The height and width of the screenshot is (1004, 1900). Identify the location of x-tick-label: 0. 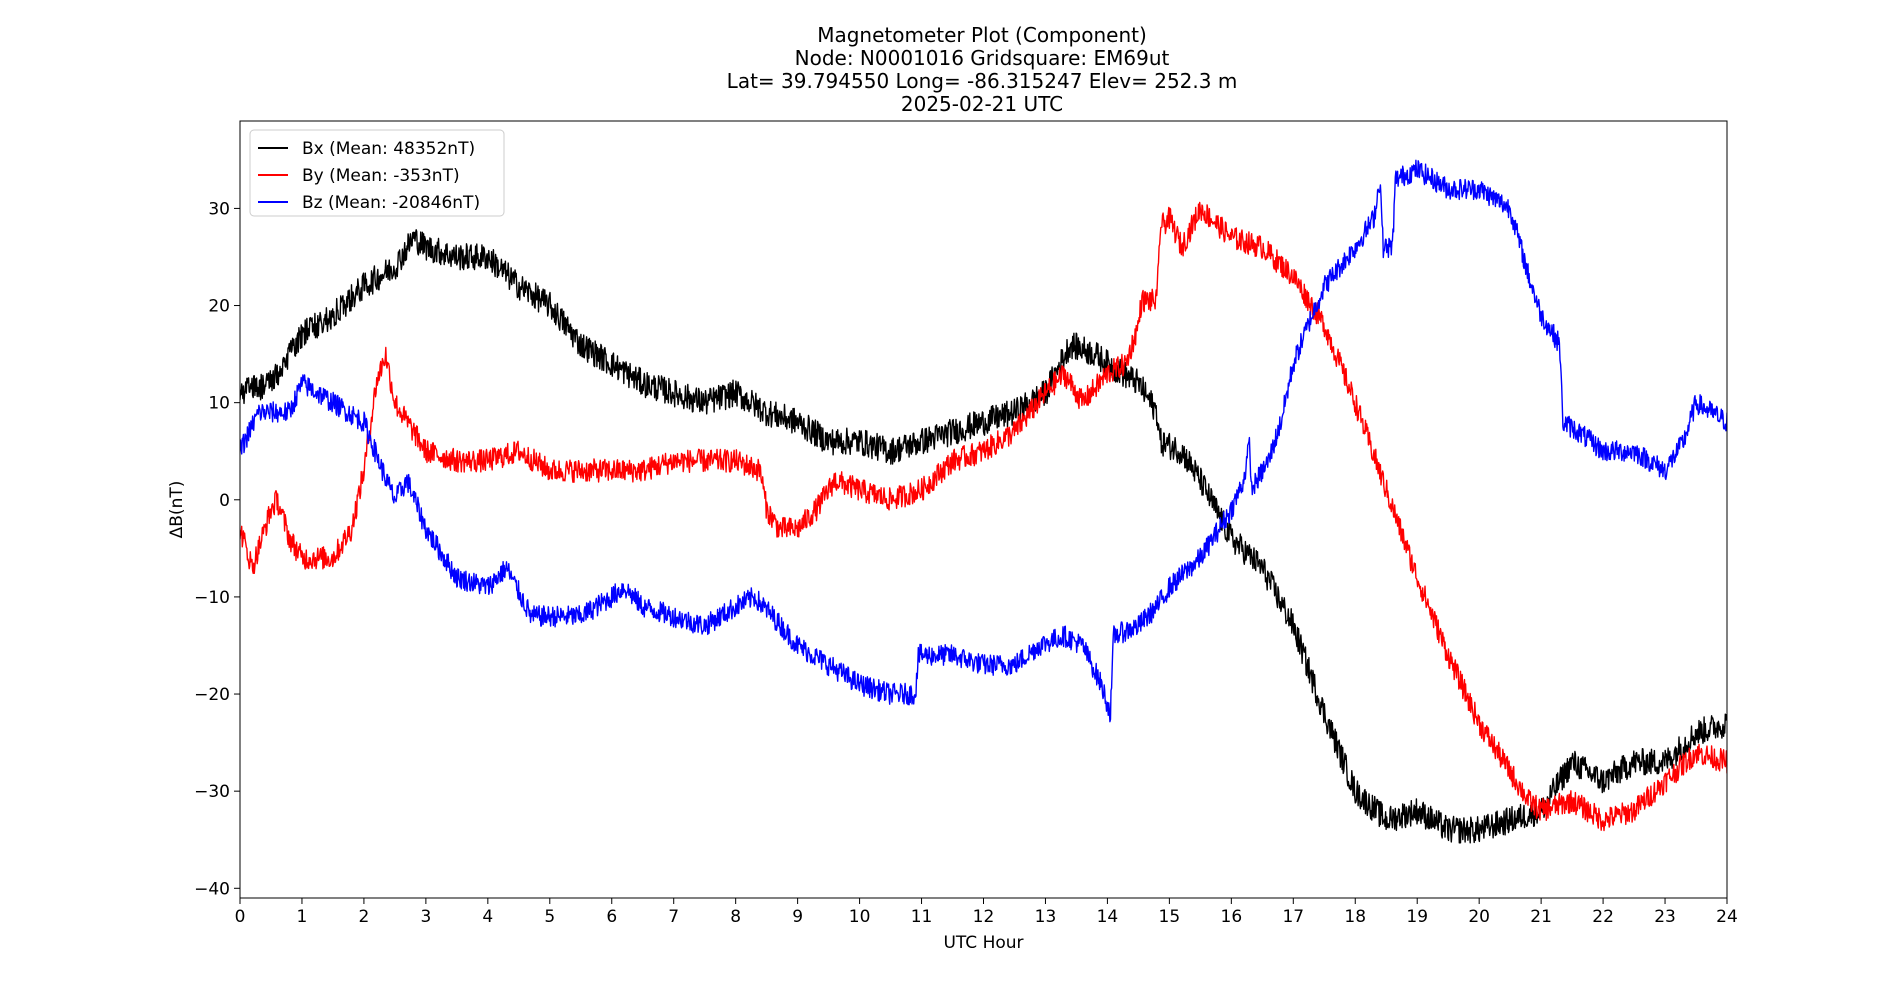
(240, 917).